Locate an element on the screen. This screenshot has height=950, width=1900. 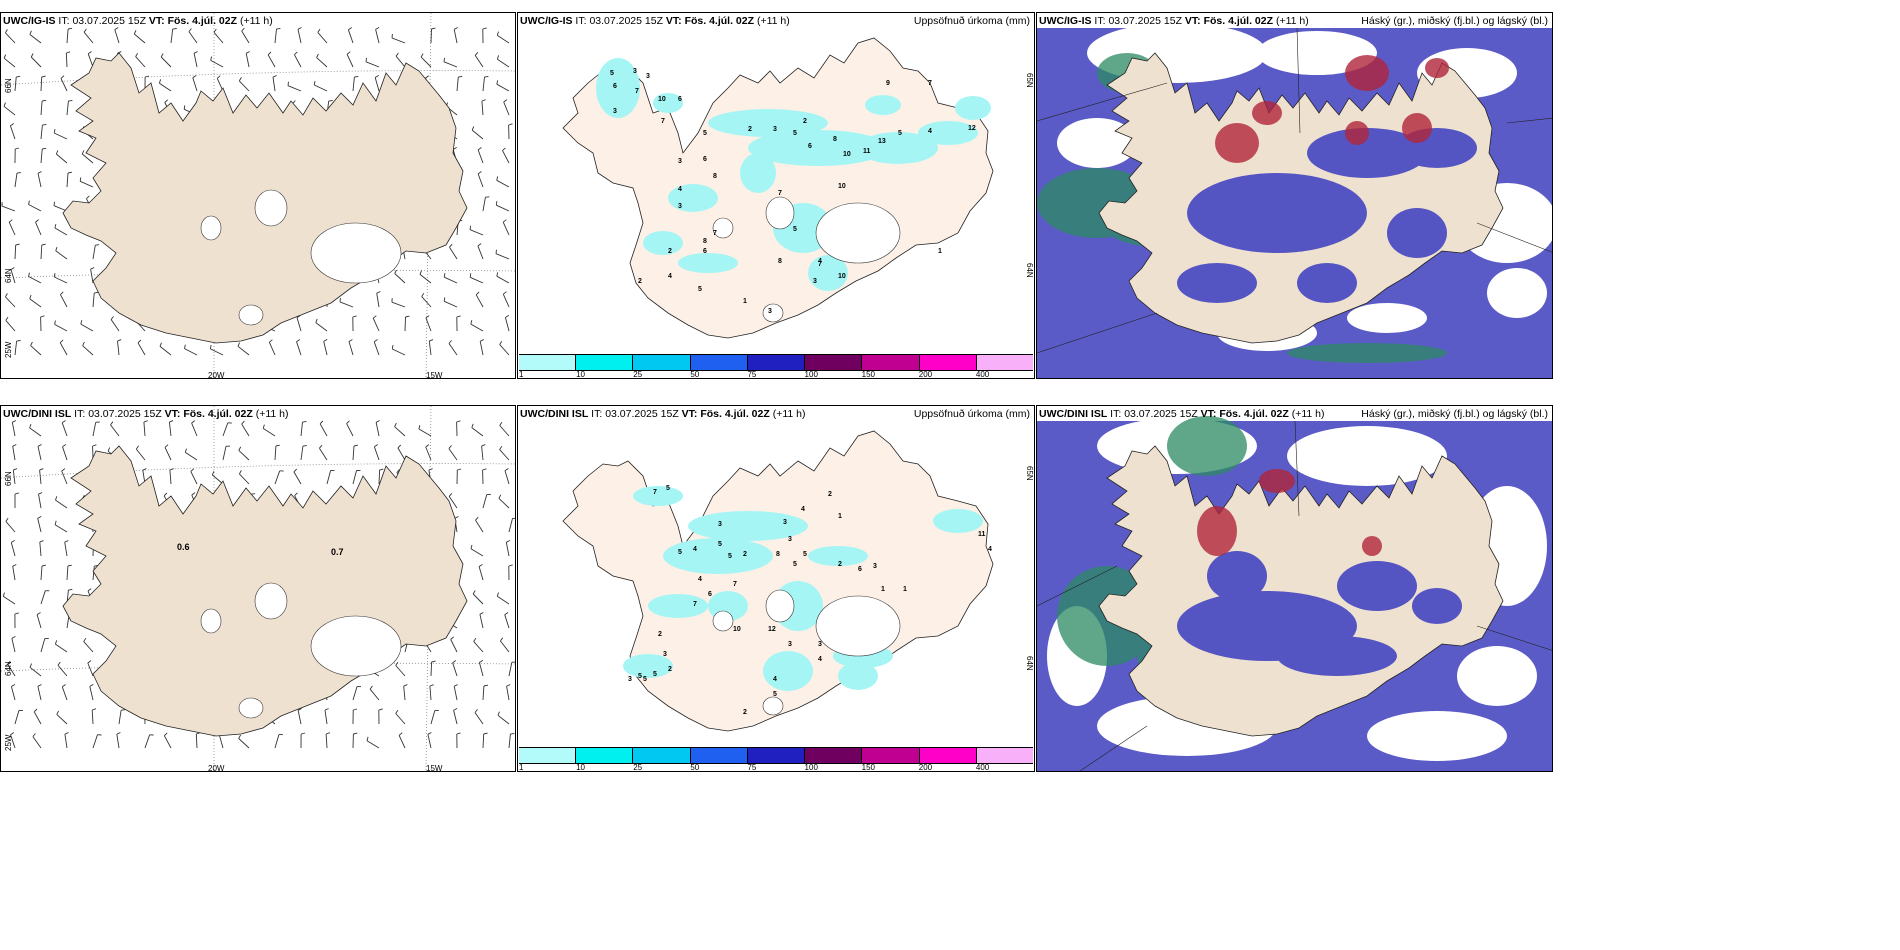
wind-map: 66N 64N 25W 20W 15W is located at coordinates (258, 196).